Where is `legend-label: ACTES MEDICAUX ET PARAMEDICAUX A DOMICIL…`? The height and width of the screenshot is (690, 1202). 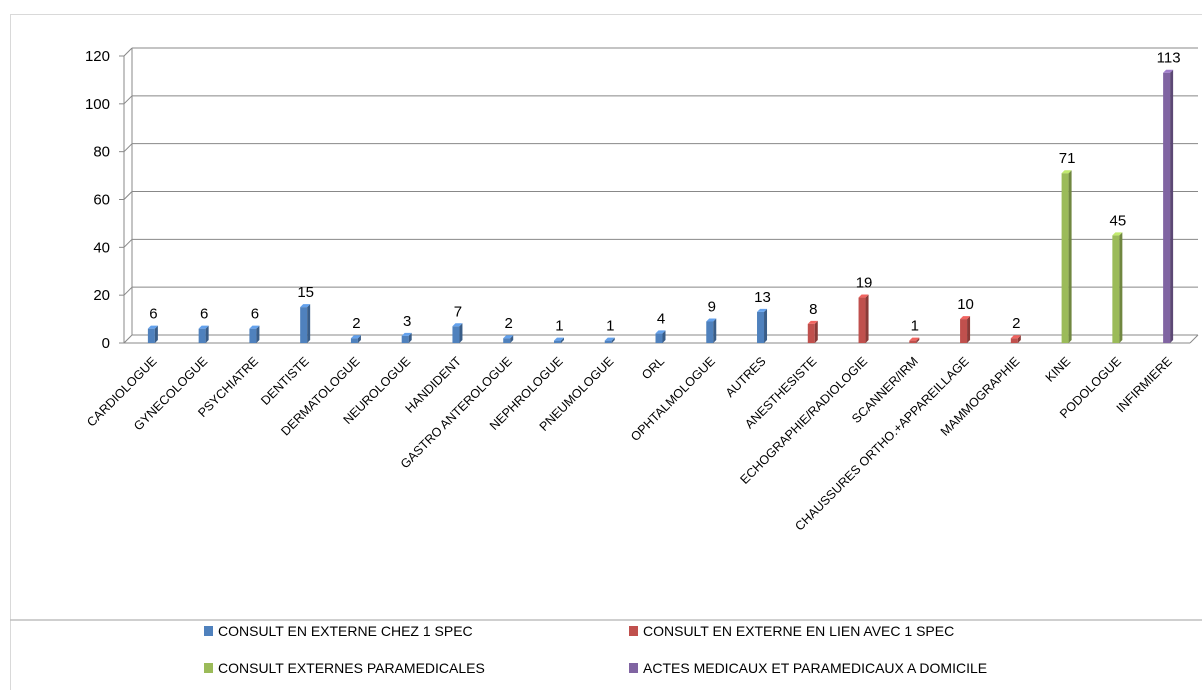 legend-label: ACTES MEDICAUX ET PARAMEDICAUX A DOMICIL… is located at coordinates (815, 668).